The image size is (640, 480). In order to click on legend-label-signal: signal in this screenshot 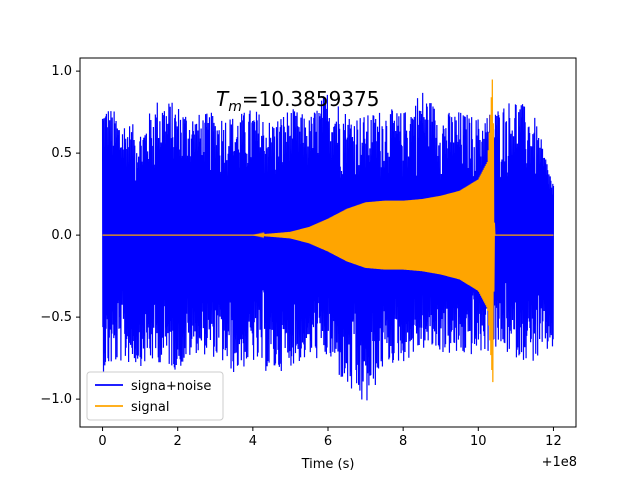, I will do `click(150, 407)`.